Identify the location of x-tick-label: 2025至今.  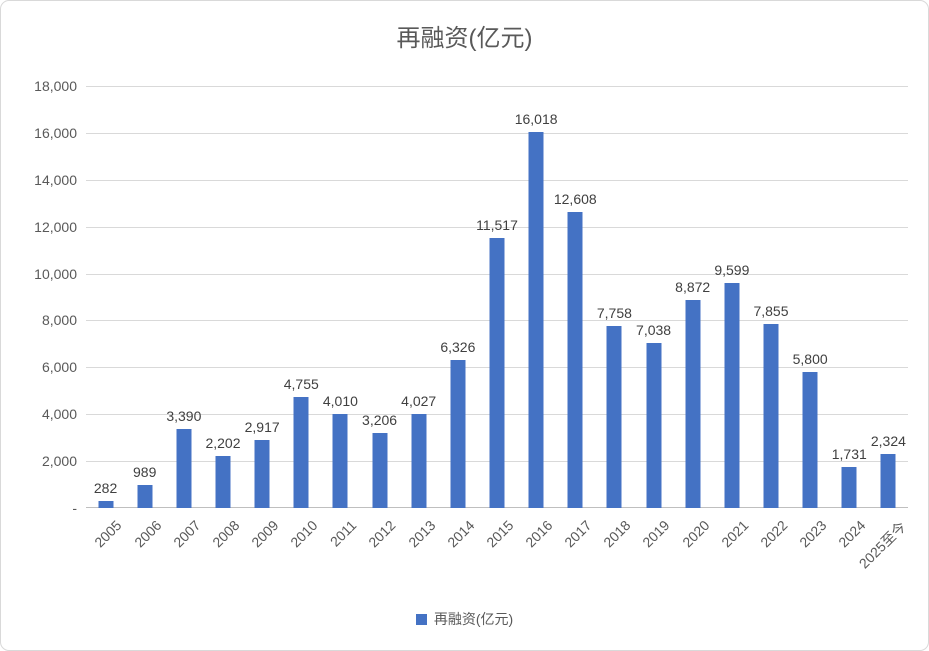
(883, 545).